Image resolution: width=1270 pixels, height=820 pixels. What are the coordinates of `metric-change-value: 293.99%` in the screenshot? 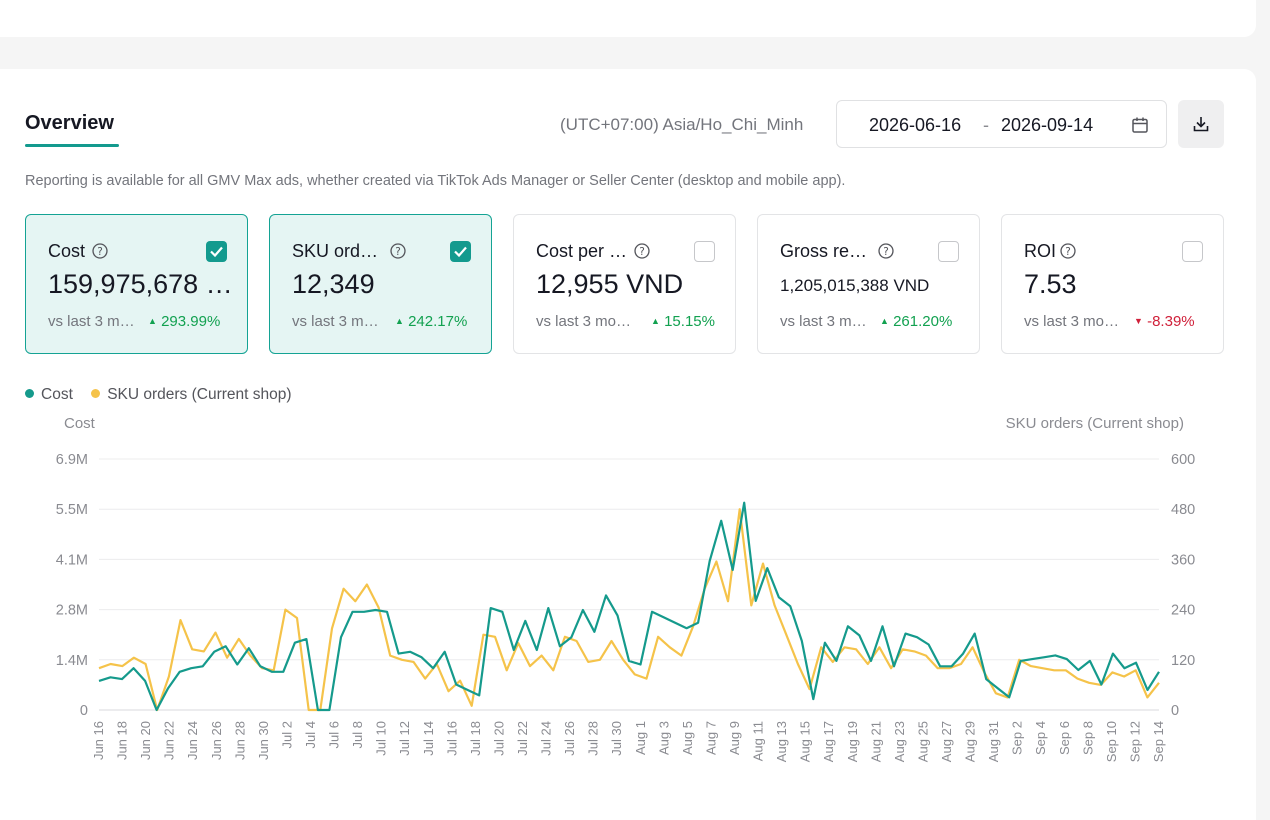 It's located at (191, 321).